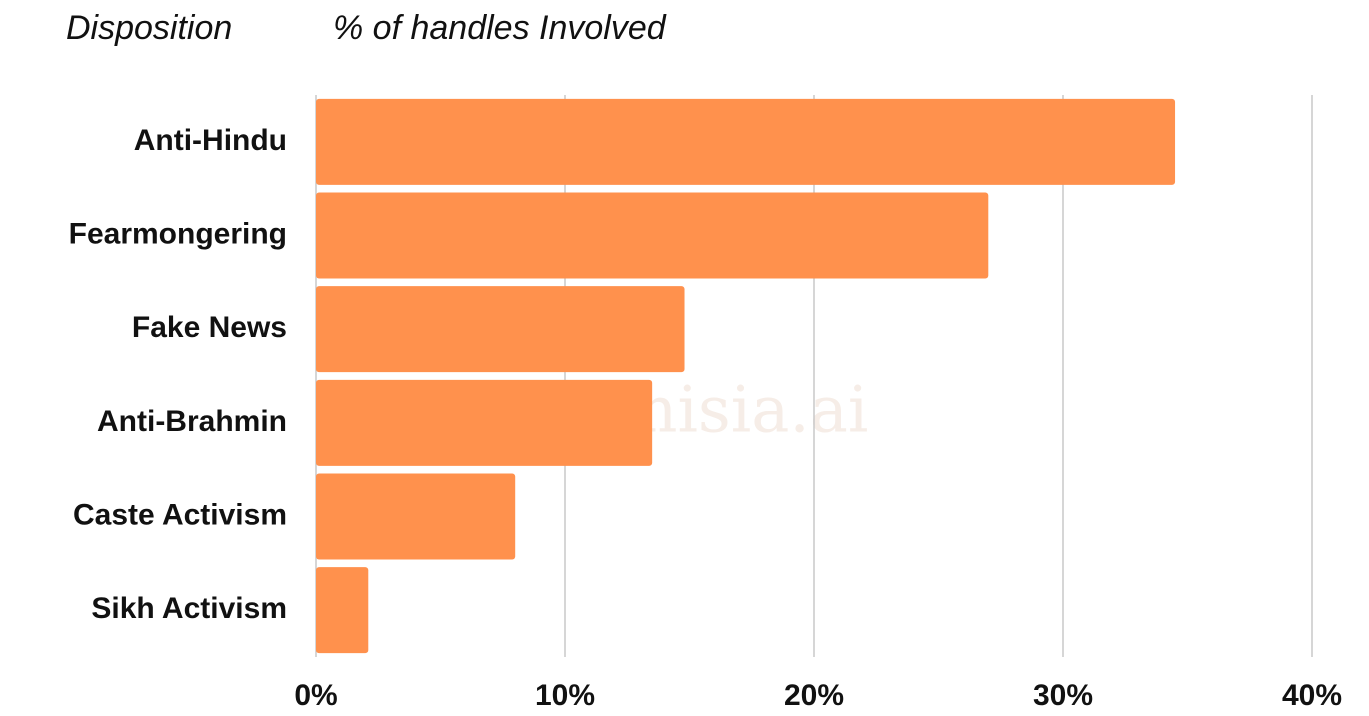 This screenshot has height=716, width=1369. What do you see at coordinates (315, 695) in the screenshot?
I see `x-tick-label: 0%` at bounding box center [315, 695].